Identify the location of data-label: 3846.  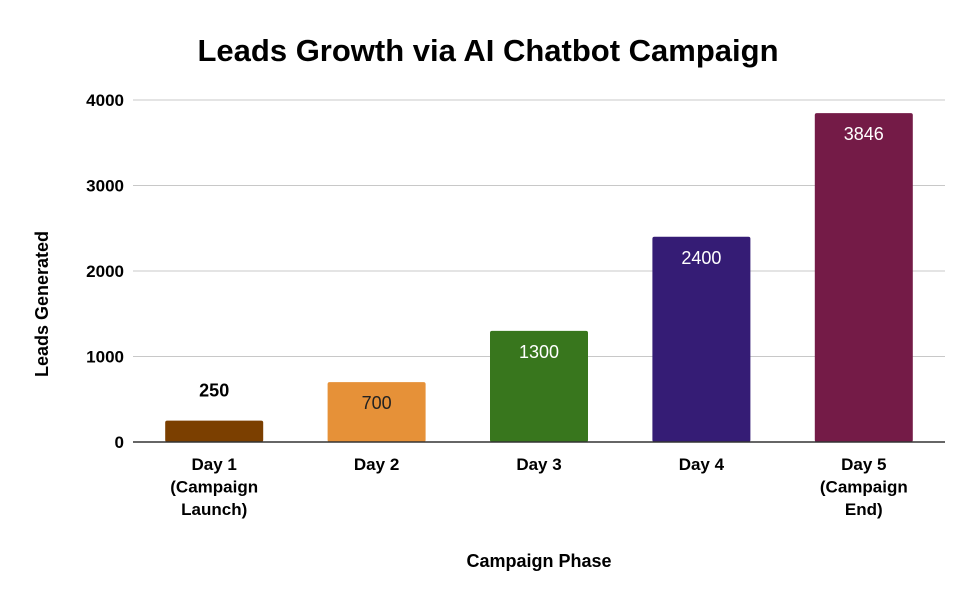
(864, 134).